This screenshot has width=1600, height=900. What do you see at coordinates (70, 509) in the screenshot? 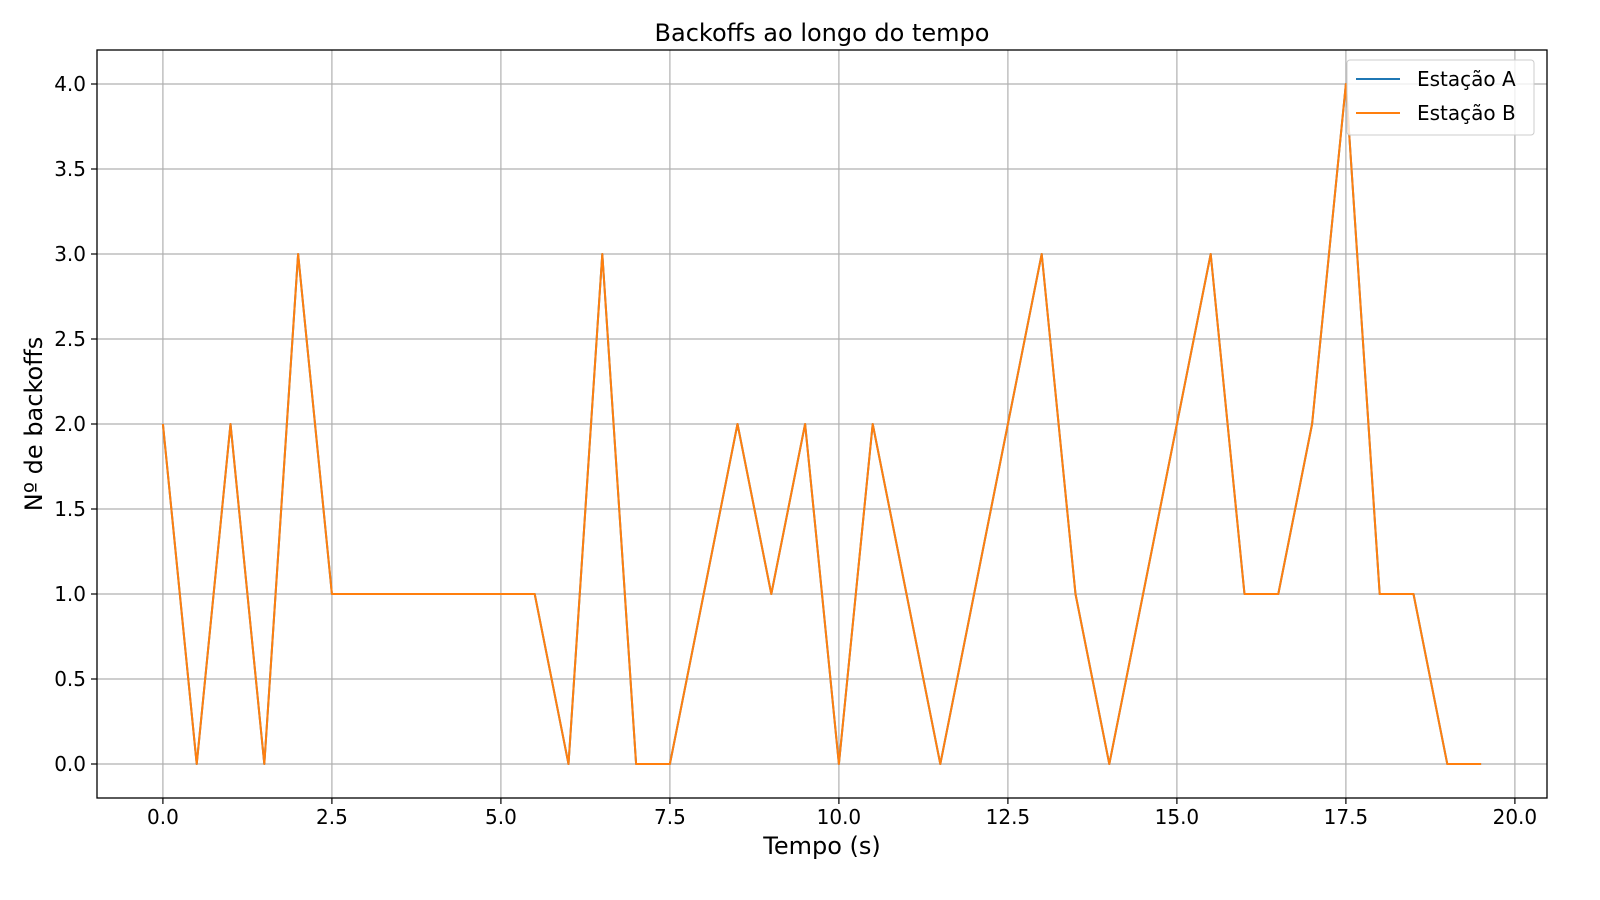
I see `y-tick-label: 1.5` at bounding box center [70, 509].